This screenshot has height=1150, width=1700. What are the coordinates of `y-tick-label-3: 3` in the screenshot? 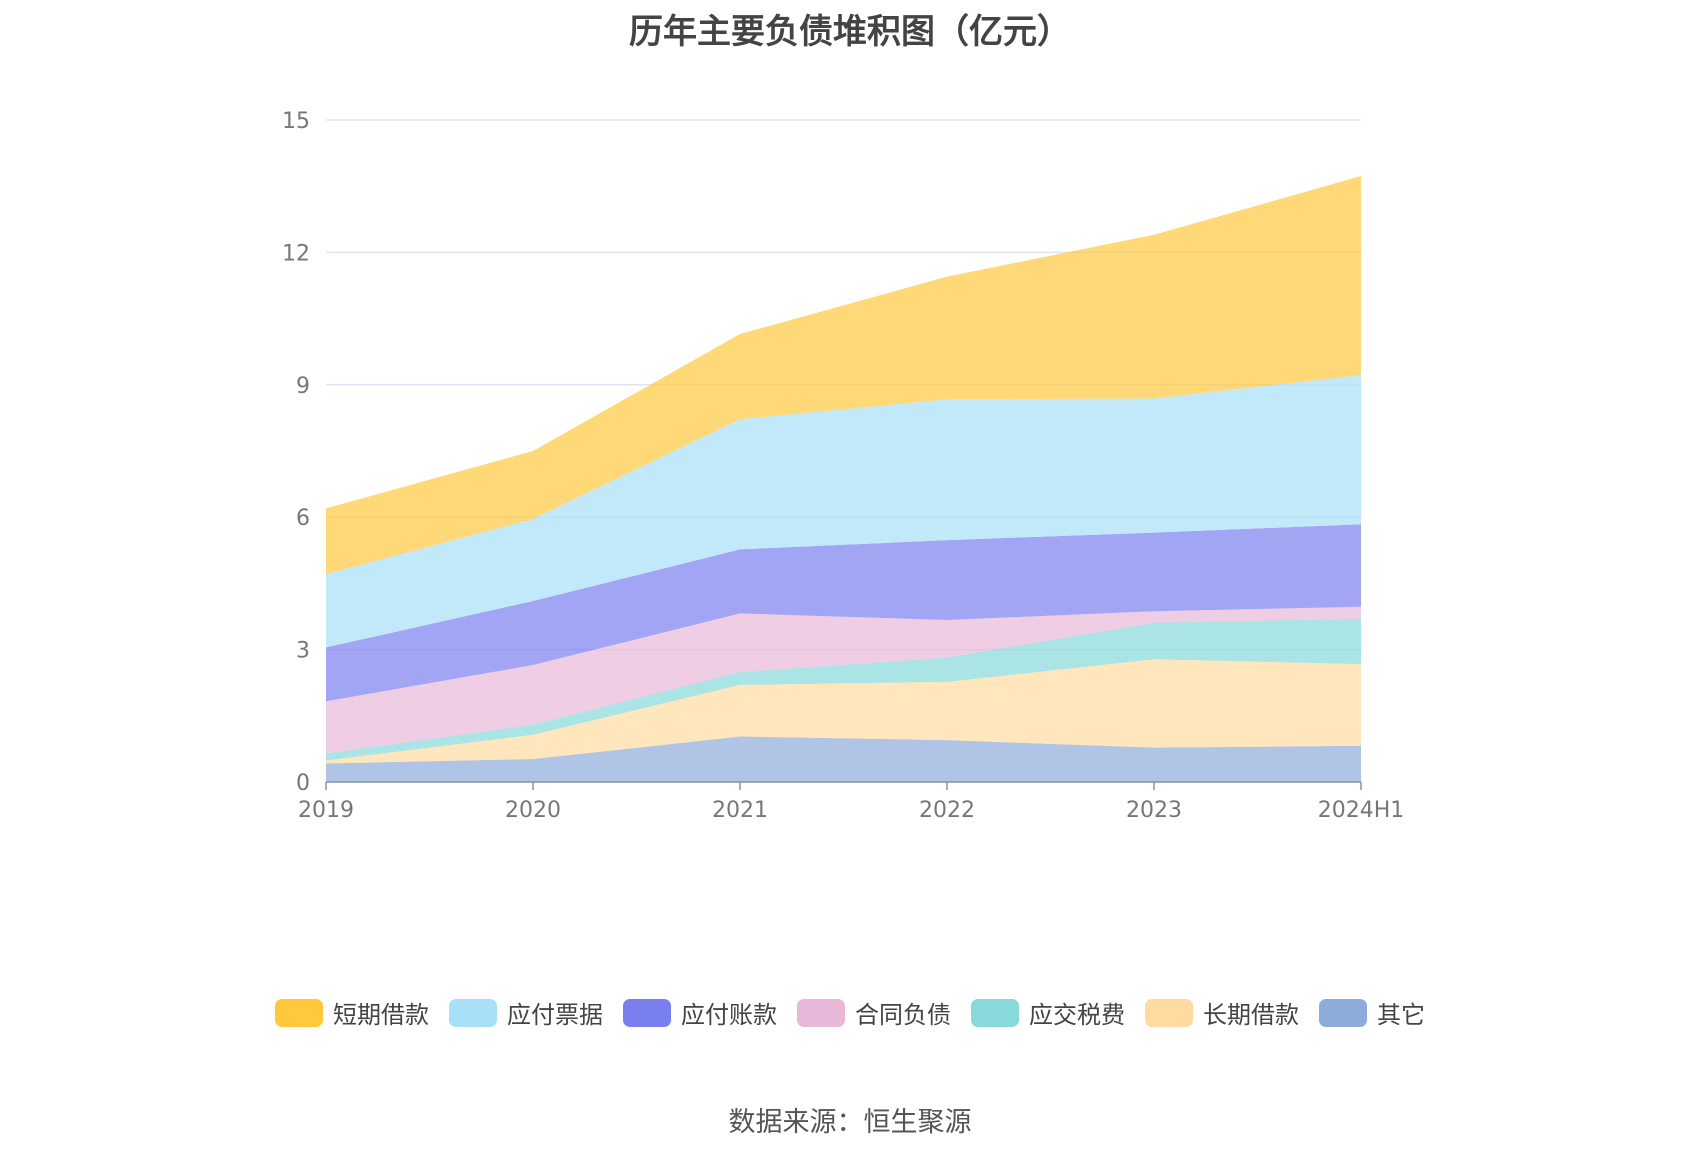 It's located at (303, 651).